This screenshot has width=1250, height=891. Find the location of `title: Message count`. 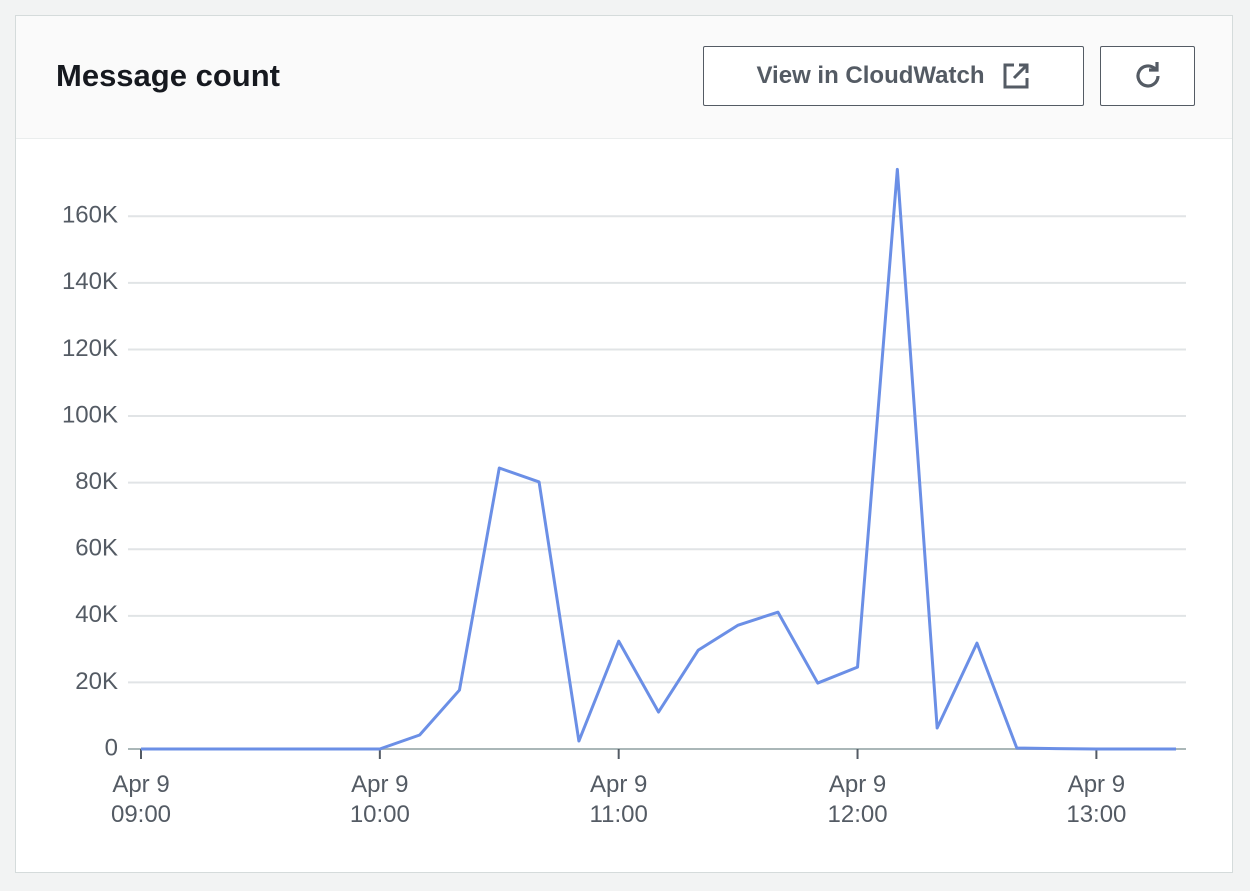

title: Message count is located at coordinates (168, 75).